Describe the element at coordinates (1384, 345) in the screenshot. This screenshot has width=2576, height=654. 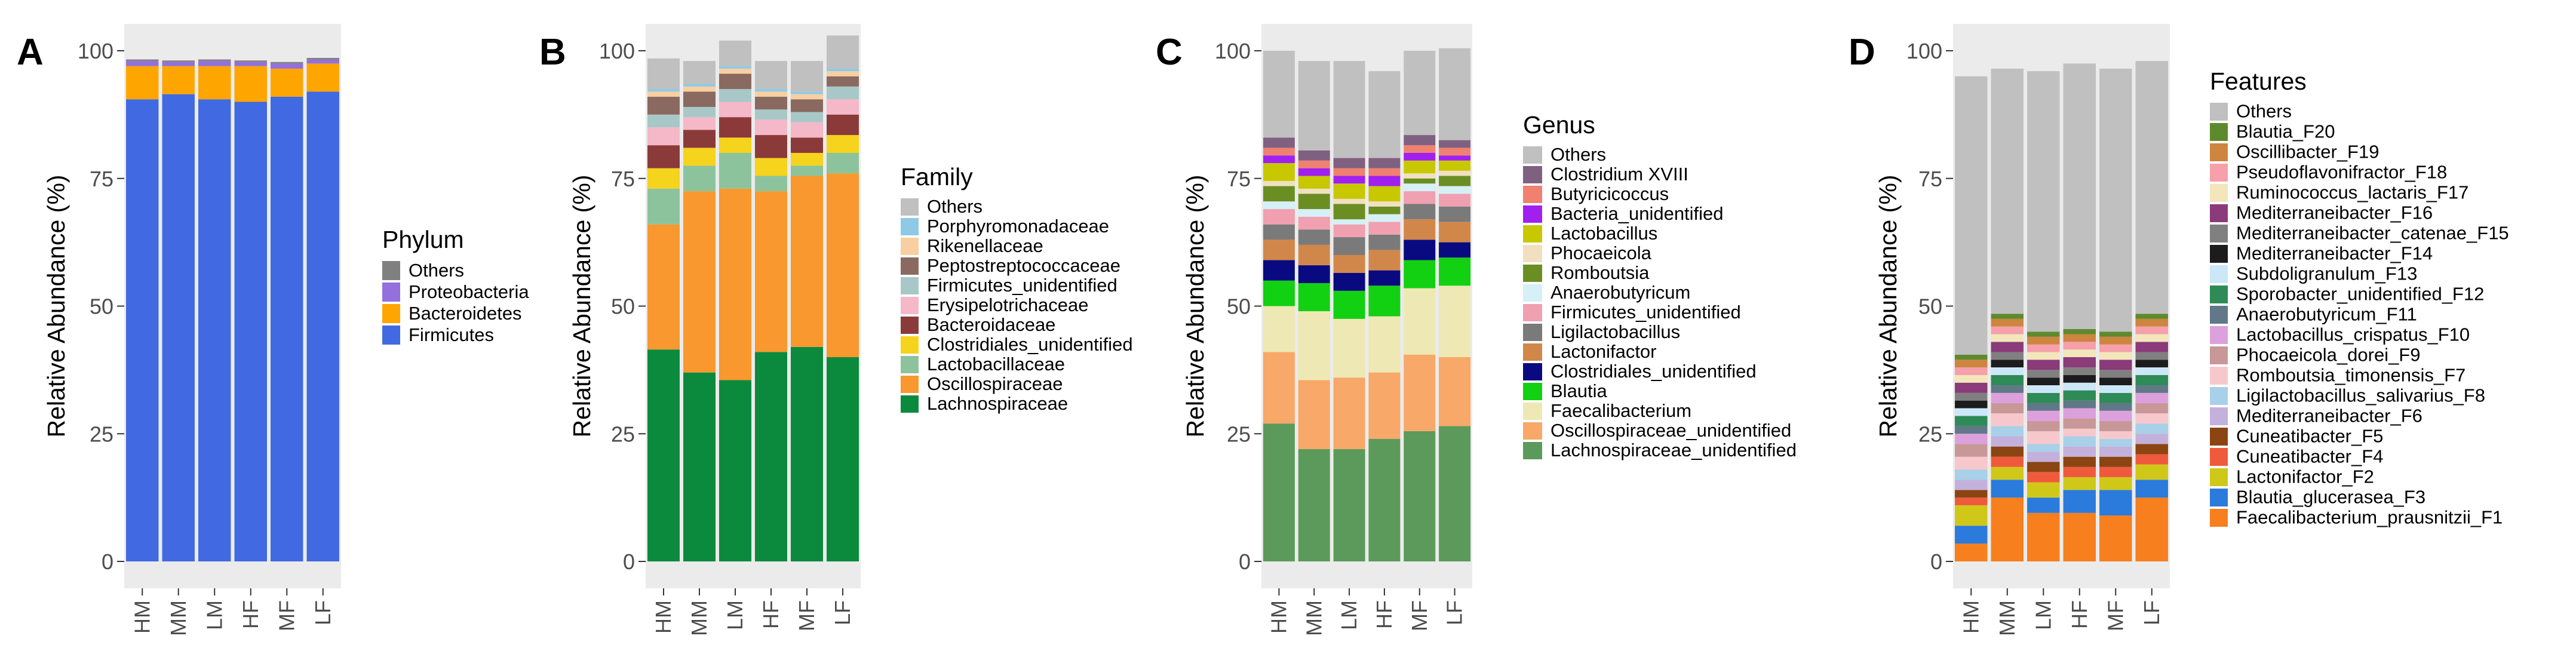
I see `bar-segment-hf-faecalibacterium` at that location.